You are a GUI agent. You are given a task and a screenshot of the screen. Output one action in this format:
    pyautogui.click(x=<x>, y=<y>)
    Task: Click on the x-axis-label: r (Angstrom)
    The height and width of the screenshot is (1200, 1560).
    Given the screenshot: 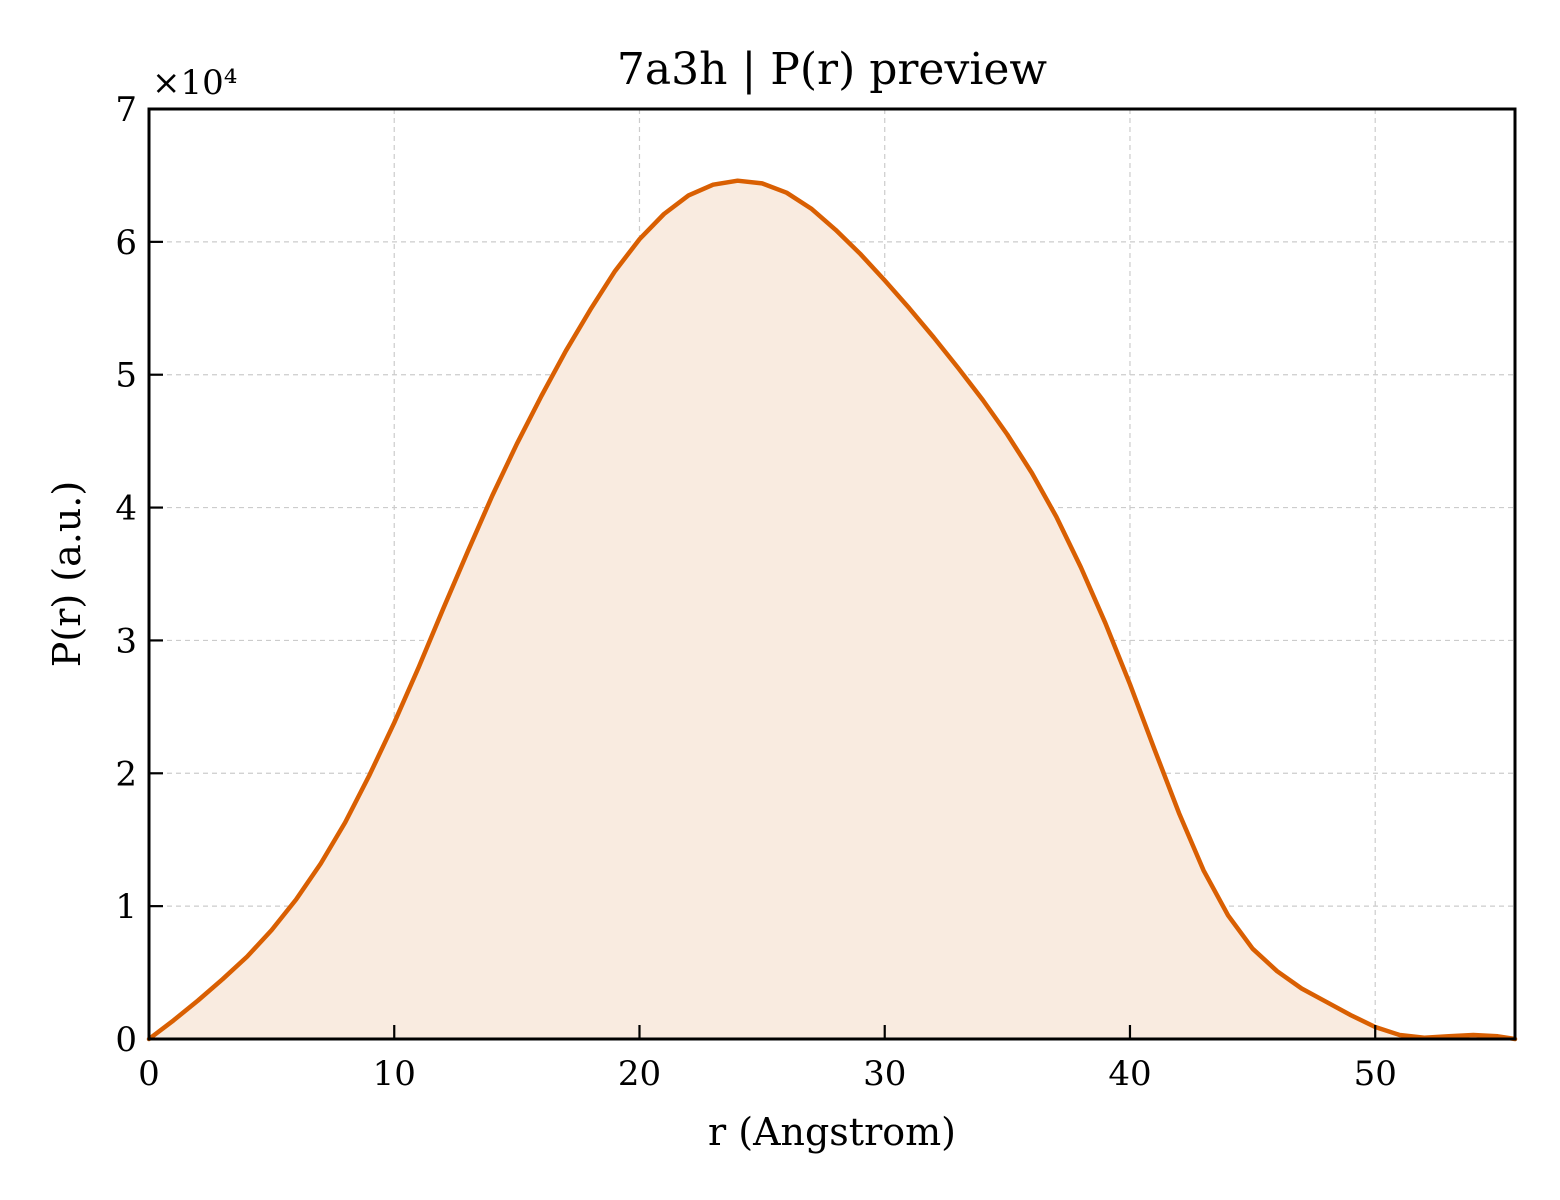 What is the action you would take?
    pyautogui.click(x=832, y=1132)
    